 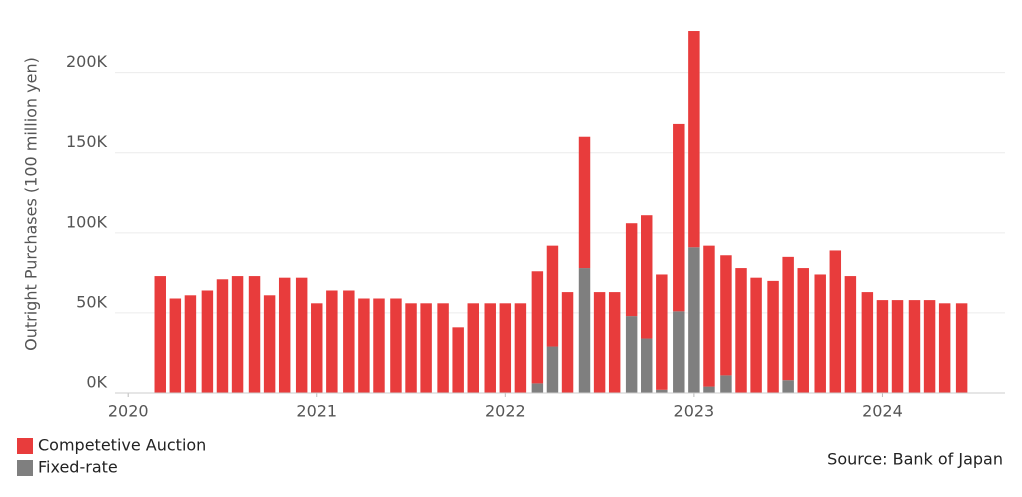 I want to click on x-tick-label: 2022, so click(x=505, y=411).